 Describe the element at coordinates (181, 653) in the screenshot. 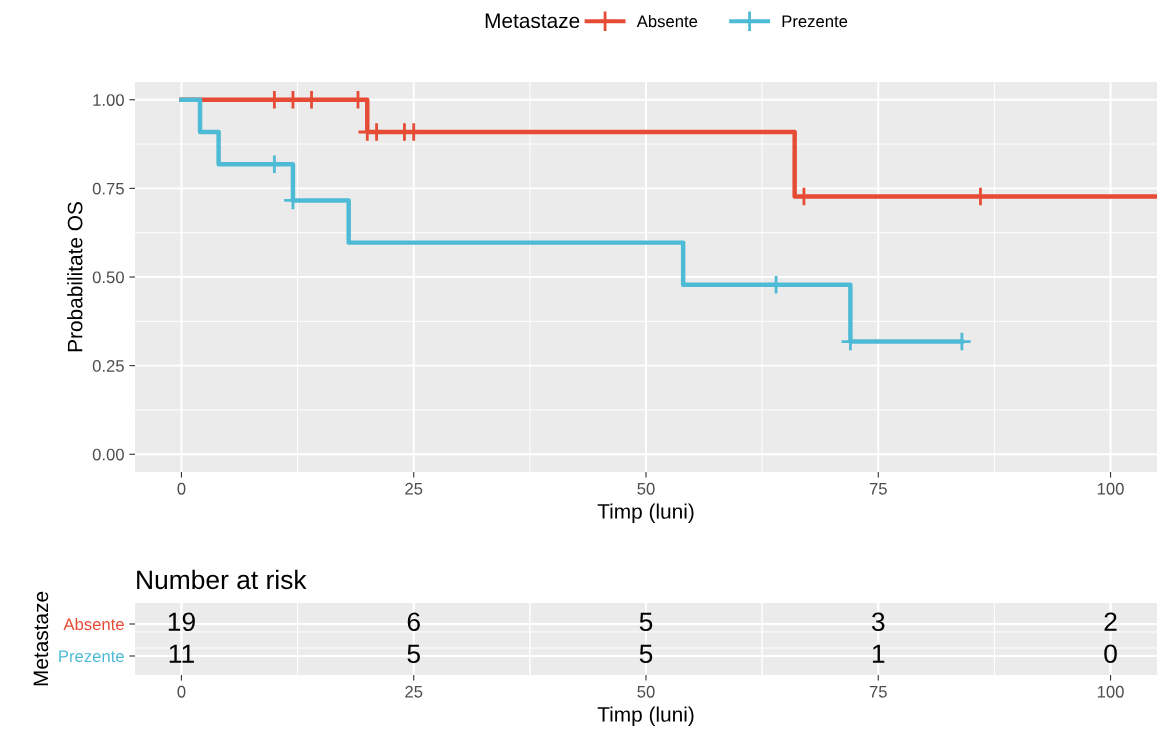

I see `data-label: 11` at that location.